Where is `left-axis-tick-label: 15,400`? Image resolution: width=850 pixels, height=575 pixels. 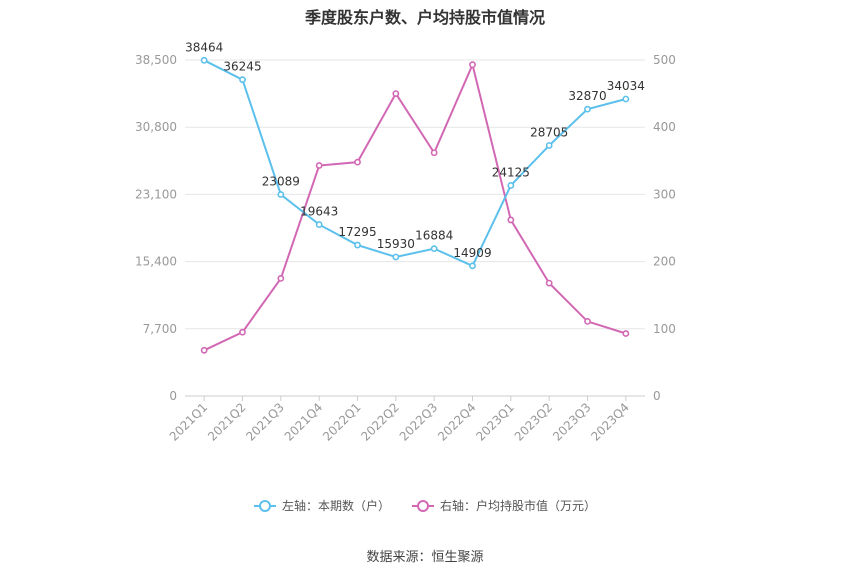 left-axis-tick-label: 15,400 is located at coordinates (156, 262).